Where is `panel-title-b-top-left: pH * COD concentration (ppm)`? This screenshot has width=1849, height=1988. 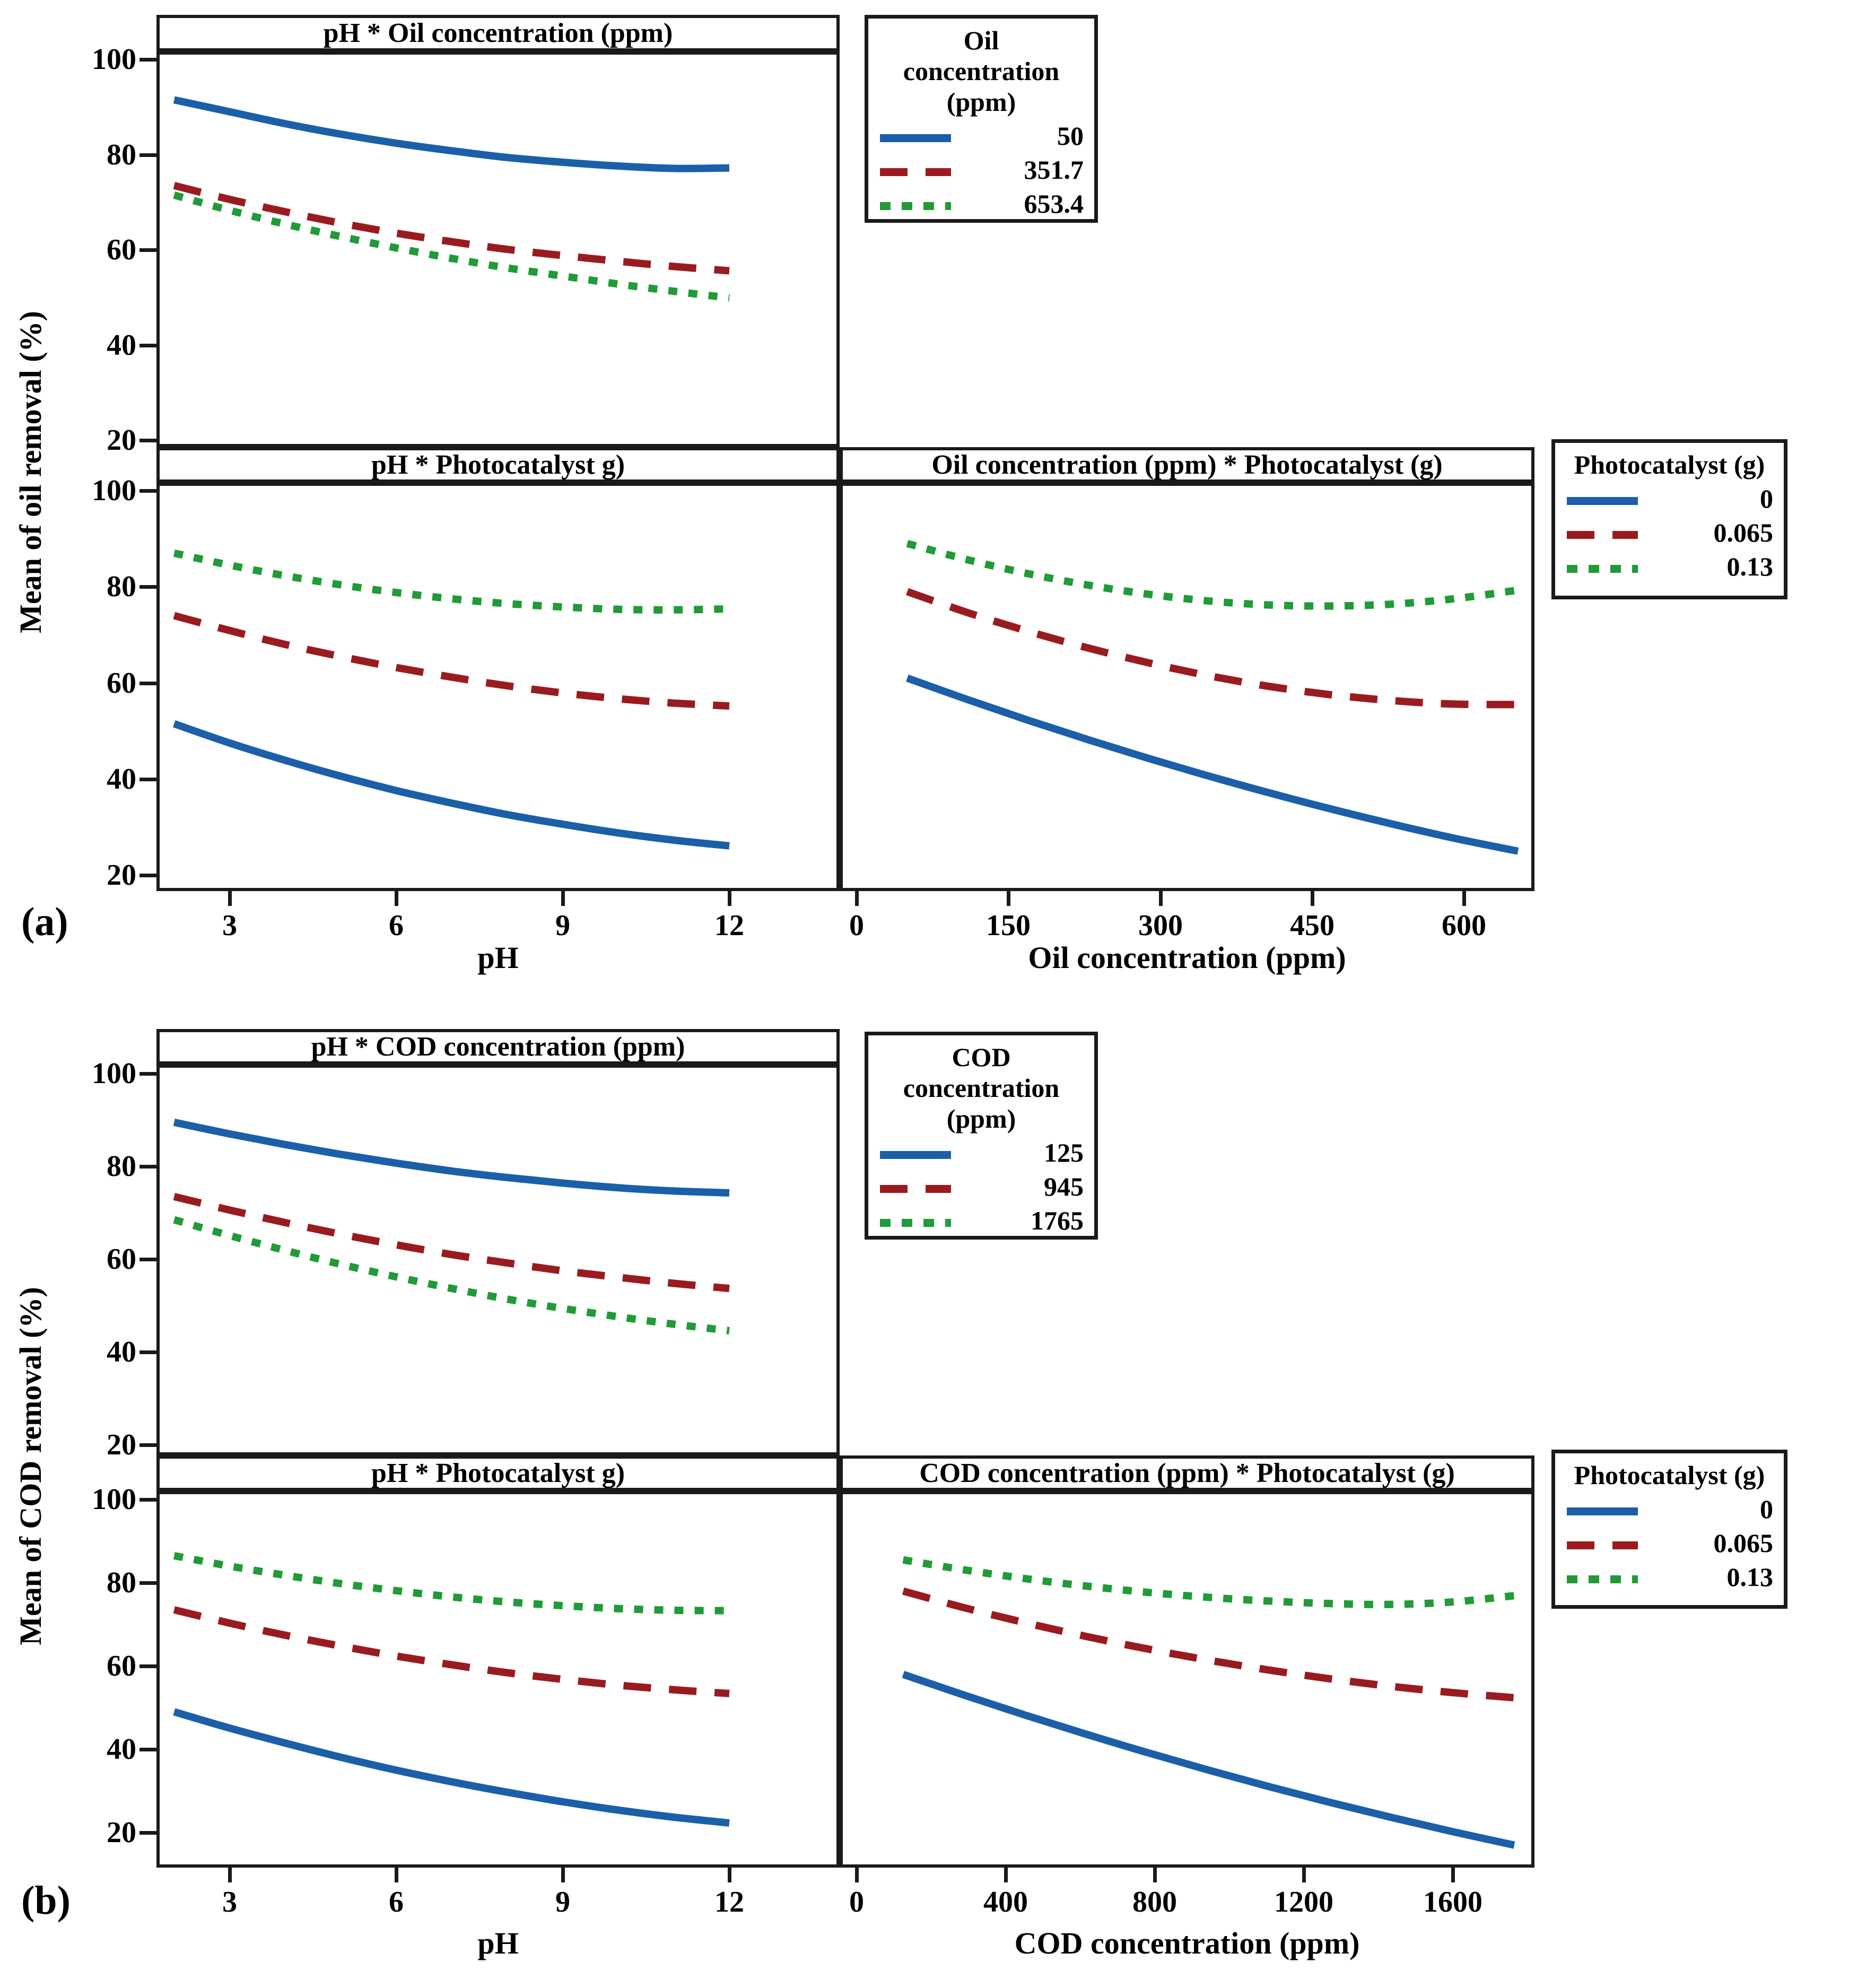
panel-title-b-top-left: pH * COD concentration (ppm) is located at coordinates (498, 1047).